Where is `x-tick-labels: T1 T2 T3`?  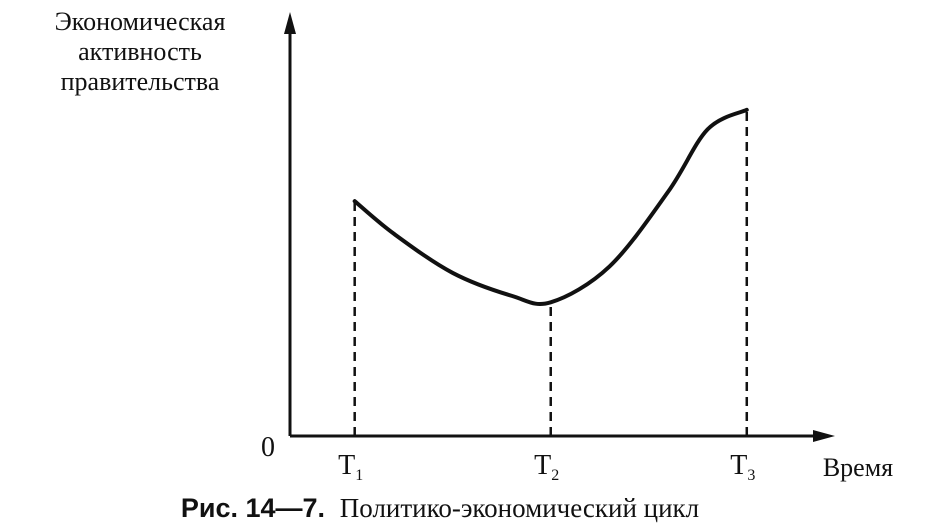
x-tick-labels: T1 T2 T3 is located at coordinates (546, 467).